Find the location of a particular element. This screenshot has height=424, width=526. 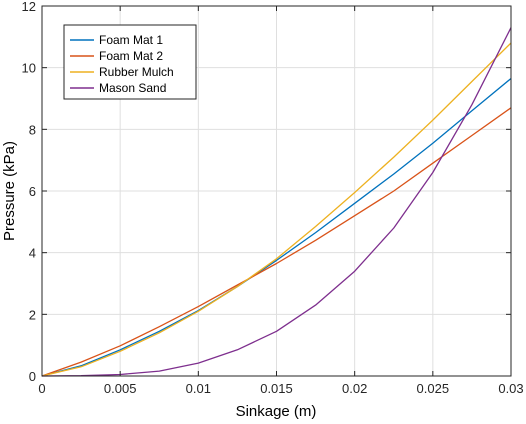

x-tick-label: 0.01 is located at coordinates (198, 388).